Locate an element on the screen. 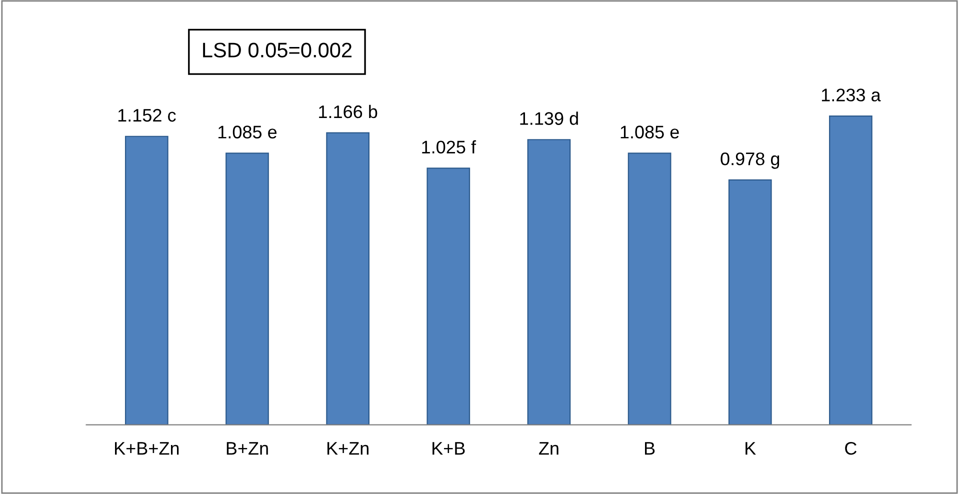  x-tick-label: B+Zn is located at coordinates (247, 448).